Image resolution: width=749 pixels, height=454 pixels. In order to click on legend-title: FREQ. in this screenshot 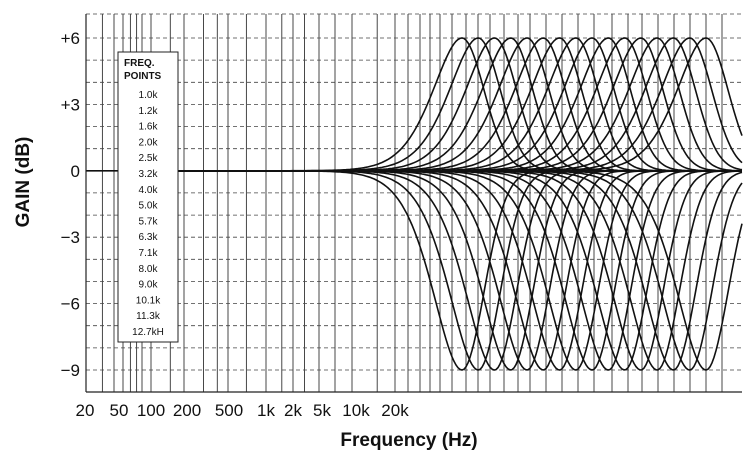, I will do `click(139, 63)`.